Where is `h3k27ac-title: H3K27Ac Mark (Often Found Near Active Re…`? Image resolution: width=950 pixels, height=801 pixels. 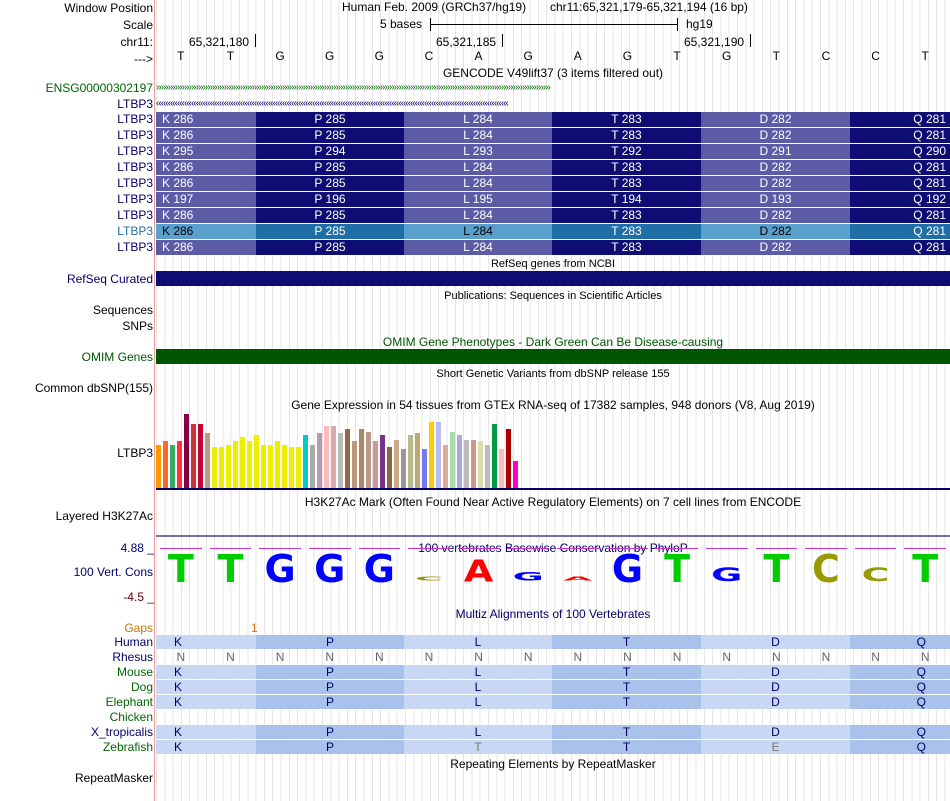
h3k27ac-title: H3K27Ac Mark (Often Found Near Active Re… is located at coordinates (553, 502).